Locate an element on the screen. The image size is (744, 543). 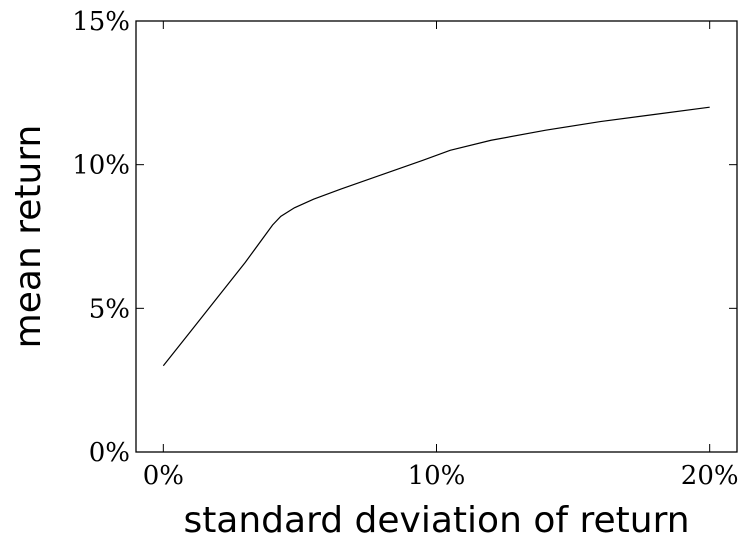
y-tick-label: 15% is located at coordinates (101, 22).